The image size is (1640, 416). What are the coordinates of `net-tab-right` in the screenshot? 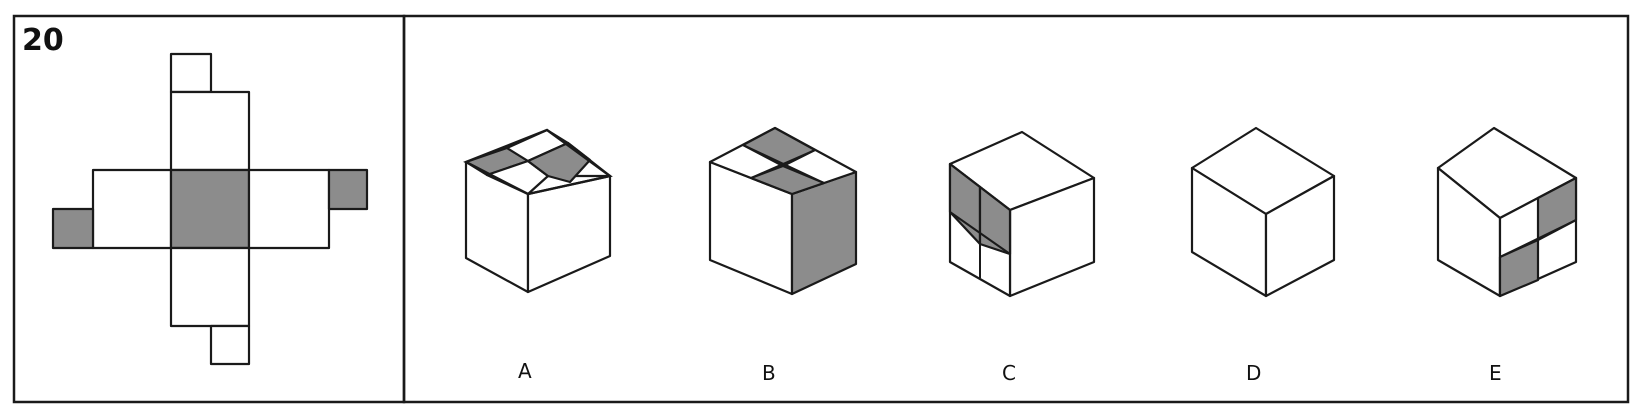 It's located at (348, 189).